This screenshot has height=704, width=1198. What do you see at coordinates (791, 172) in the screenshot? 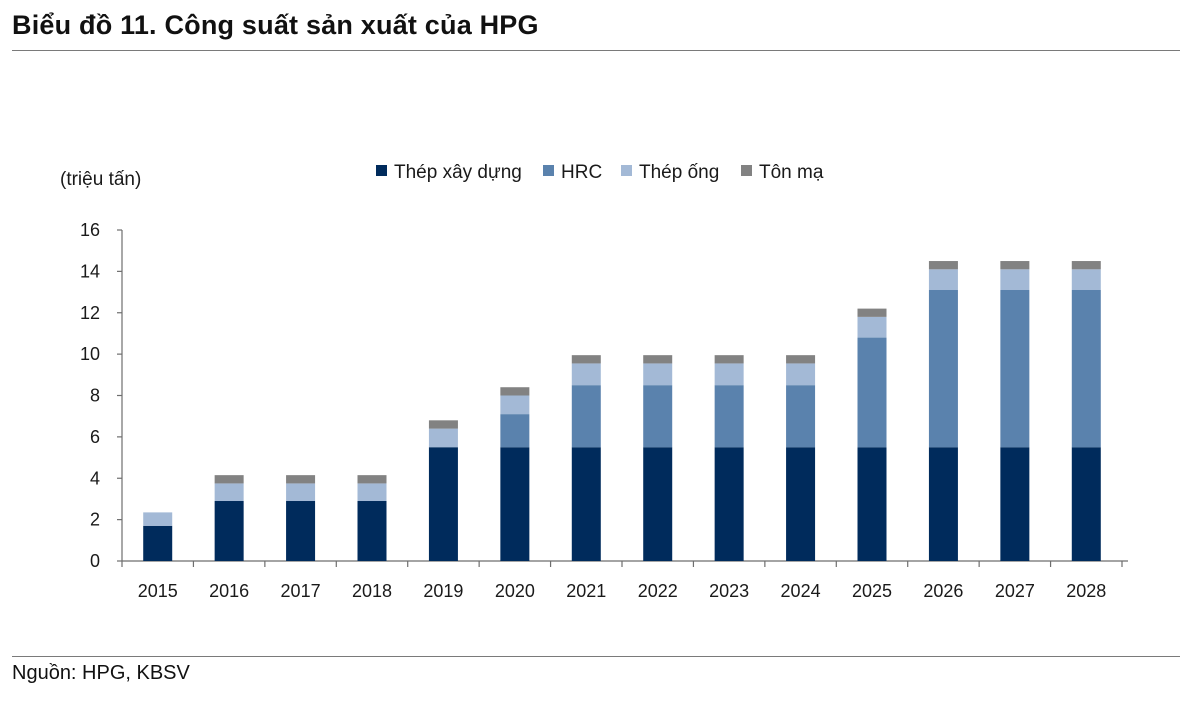
I see `legend-label: Tôn mạ` at bounding box center [791, 172].